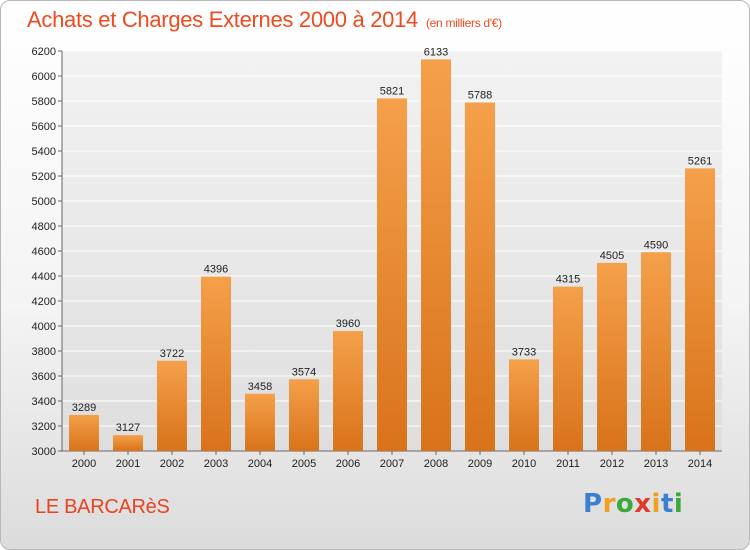 The image size is (750, 550). Describe the element at coordinates (436, 52) in the screenshot. I see `data-label: 6133` at that location.